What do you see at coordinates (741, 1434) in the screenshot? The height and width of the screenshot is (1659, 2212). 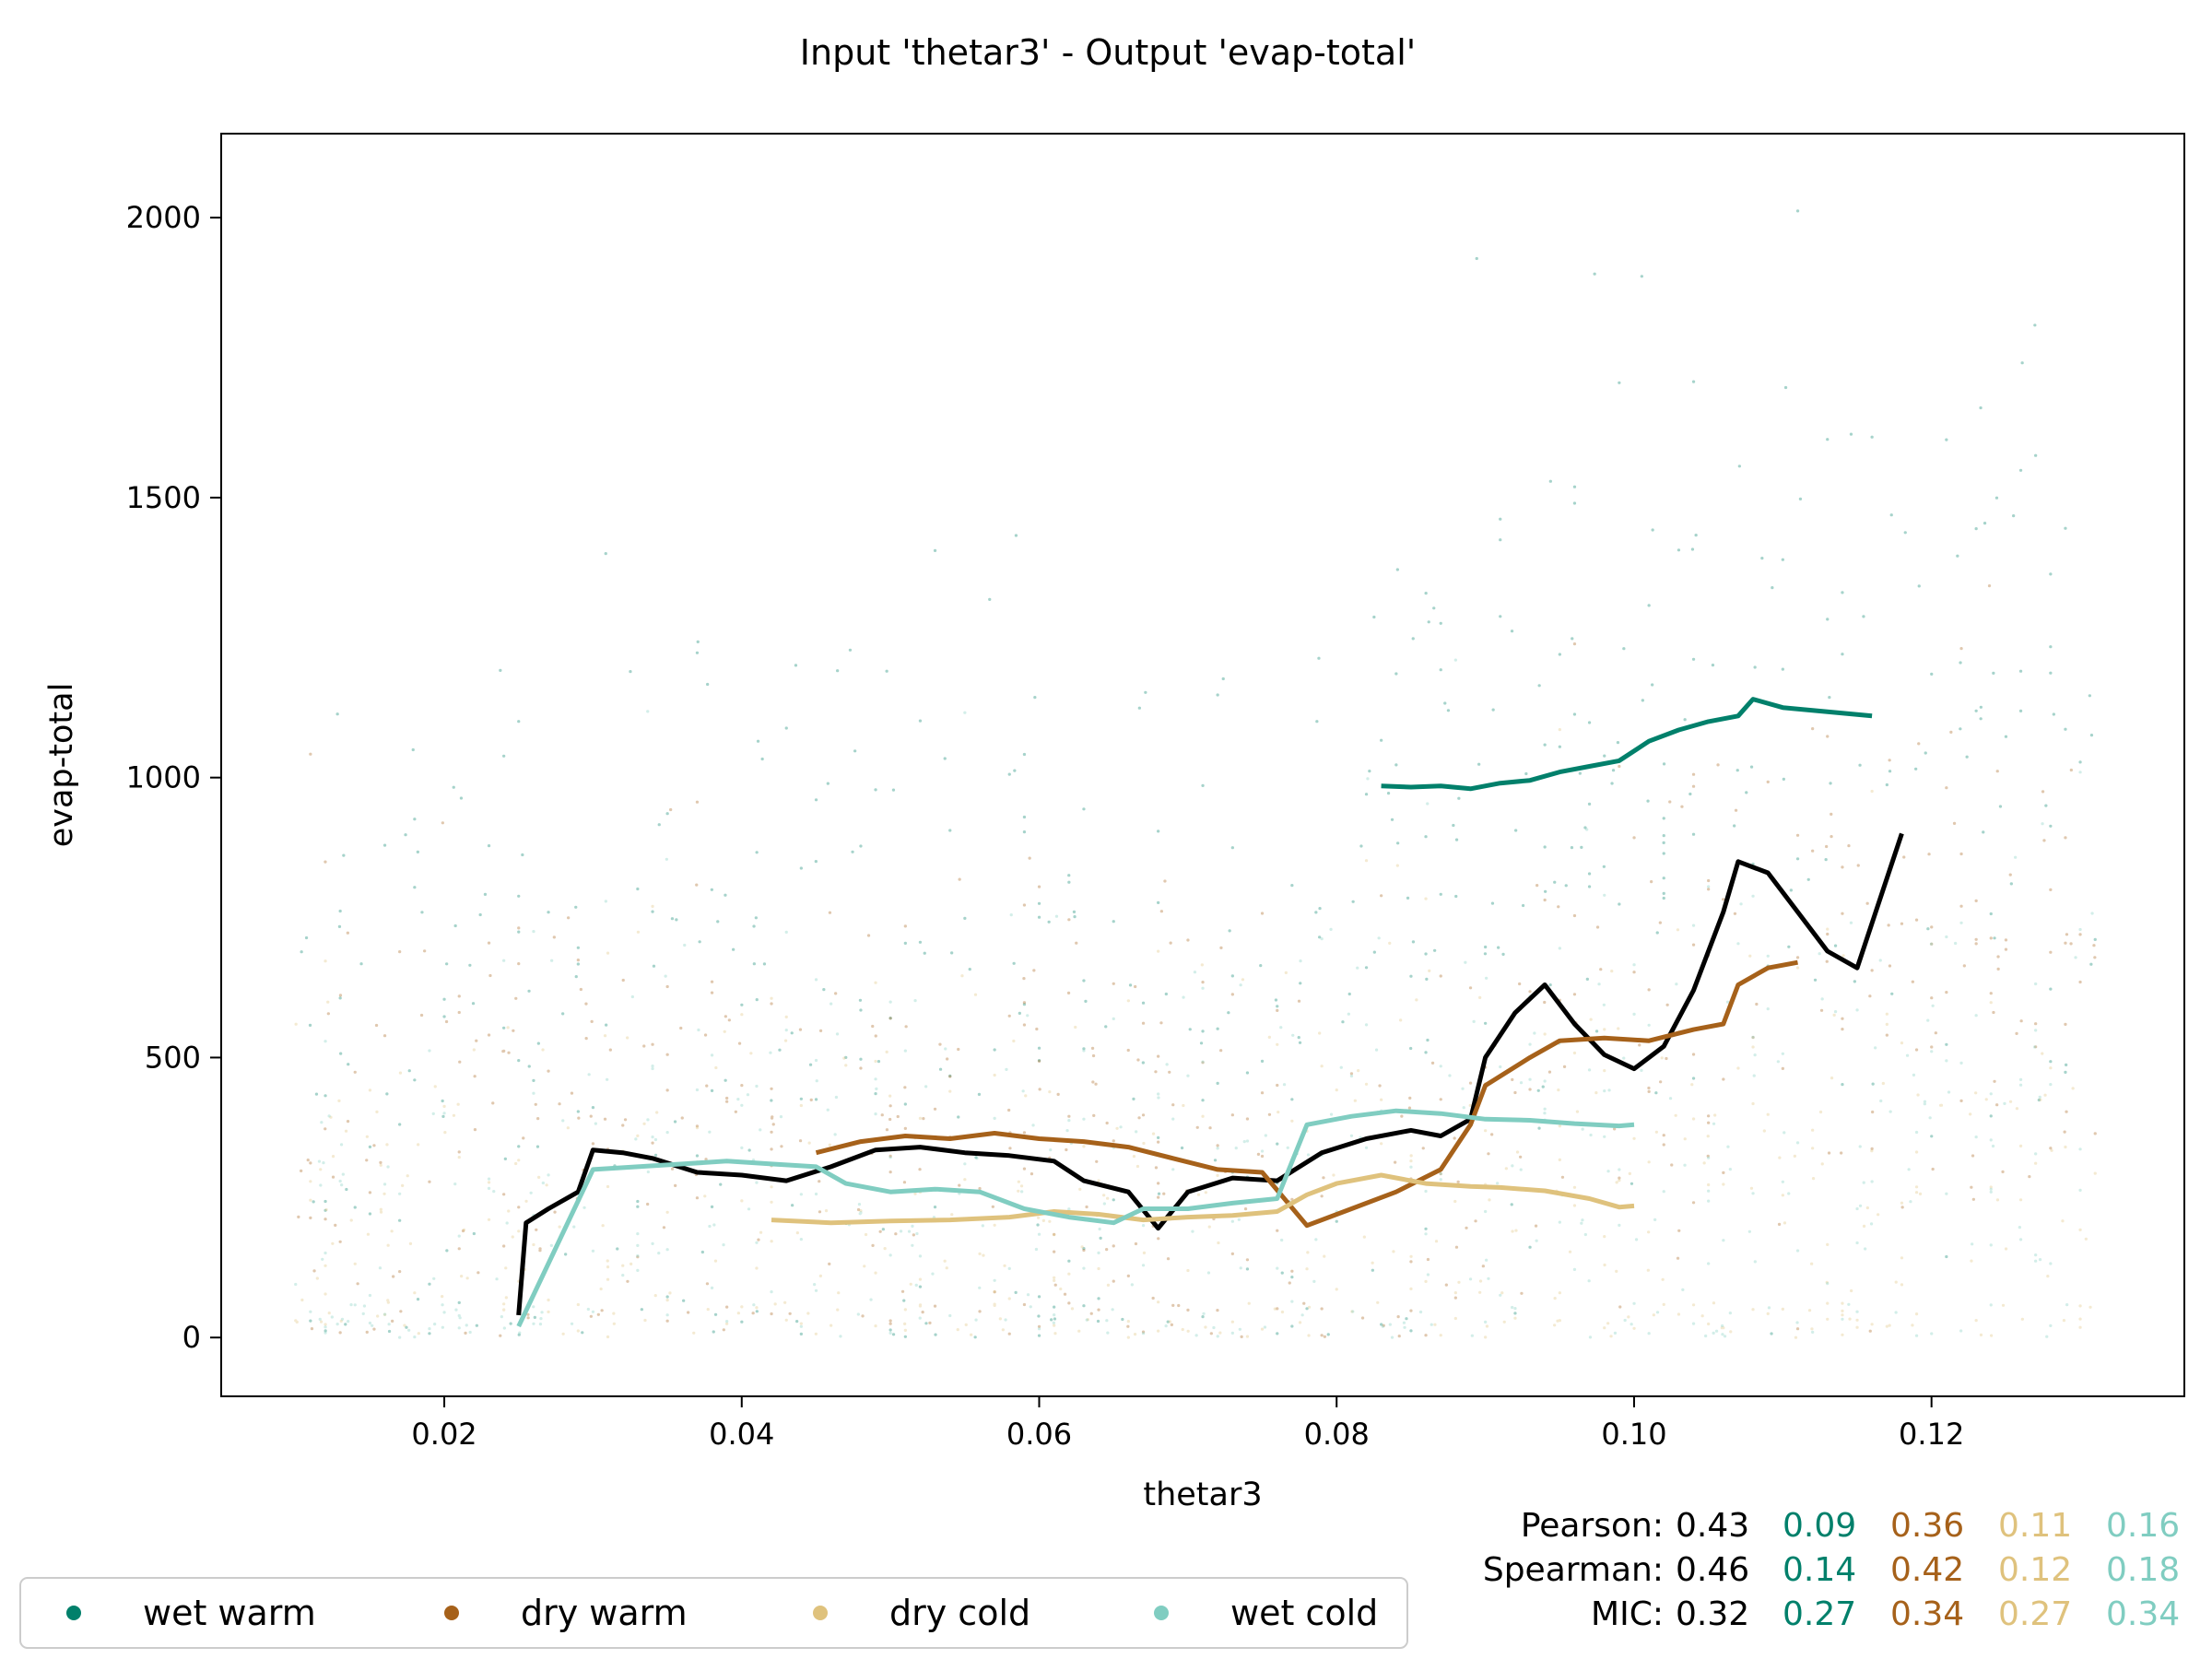 I see `x-tick-label: 0.04` at bounding box center [741, 1434].